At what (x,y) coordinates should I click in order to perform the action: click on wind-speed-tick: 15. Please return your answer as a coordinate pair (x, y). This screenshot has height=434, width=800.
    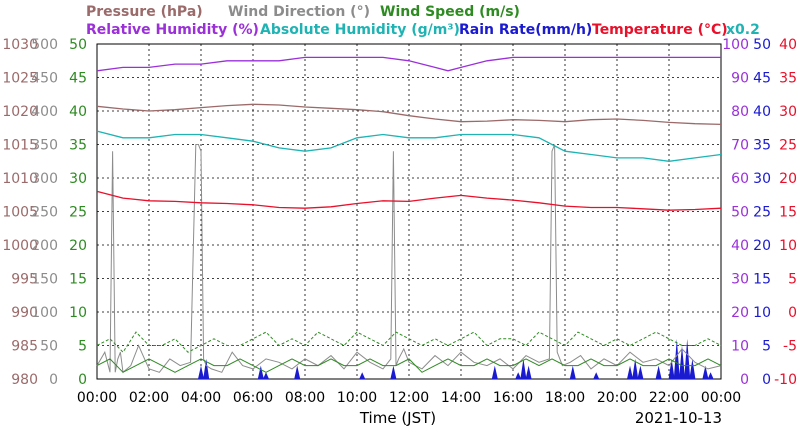
    Looking at the image, I should click on (78, 280).